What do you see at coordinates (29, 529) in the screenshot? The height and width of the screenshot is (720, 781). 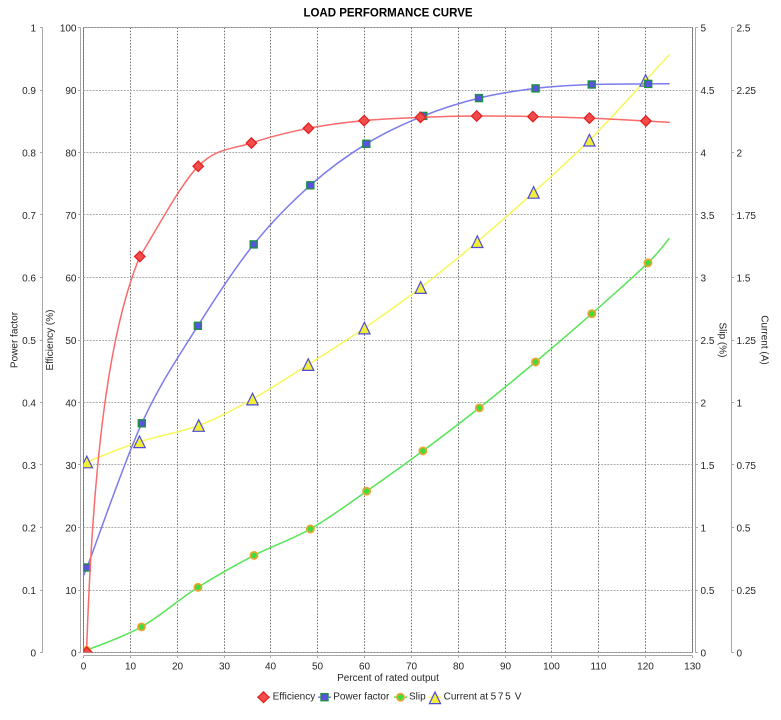 I see `svg-text: 0.2` at bounding box center [29, 529].